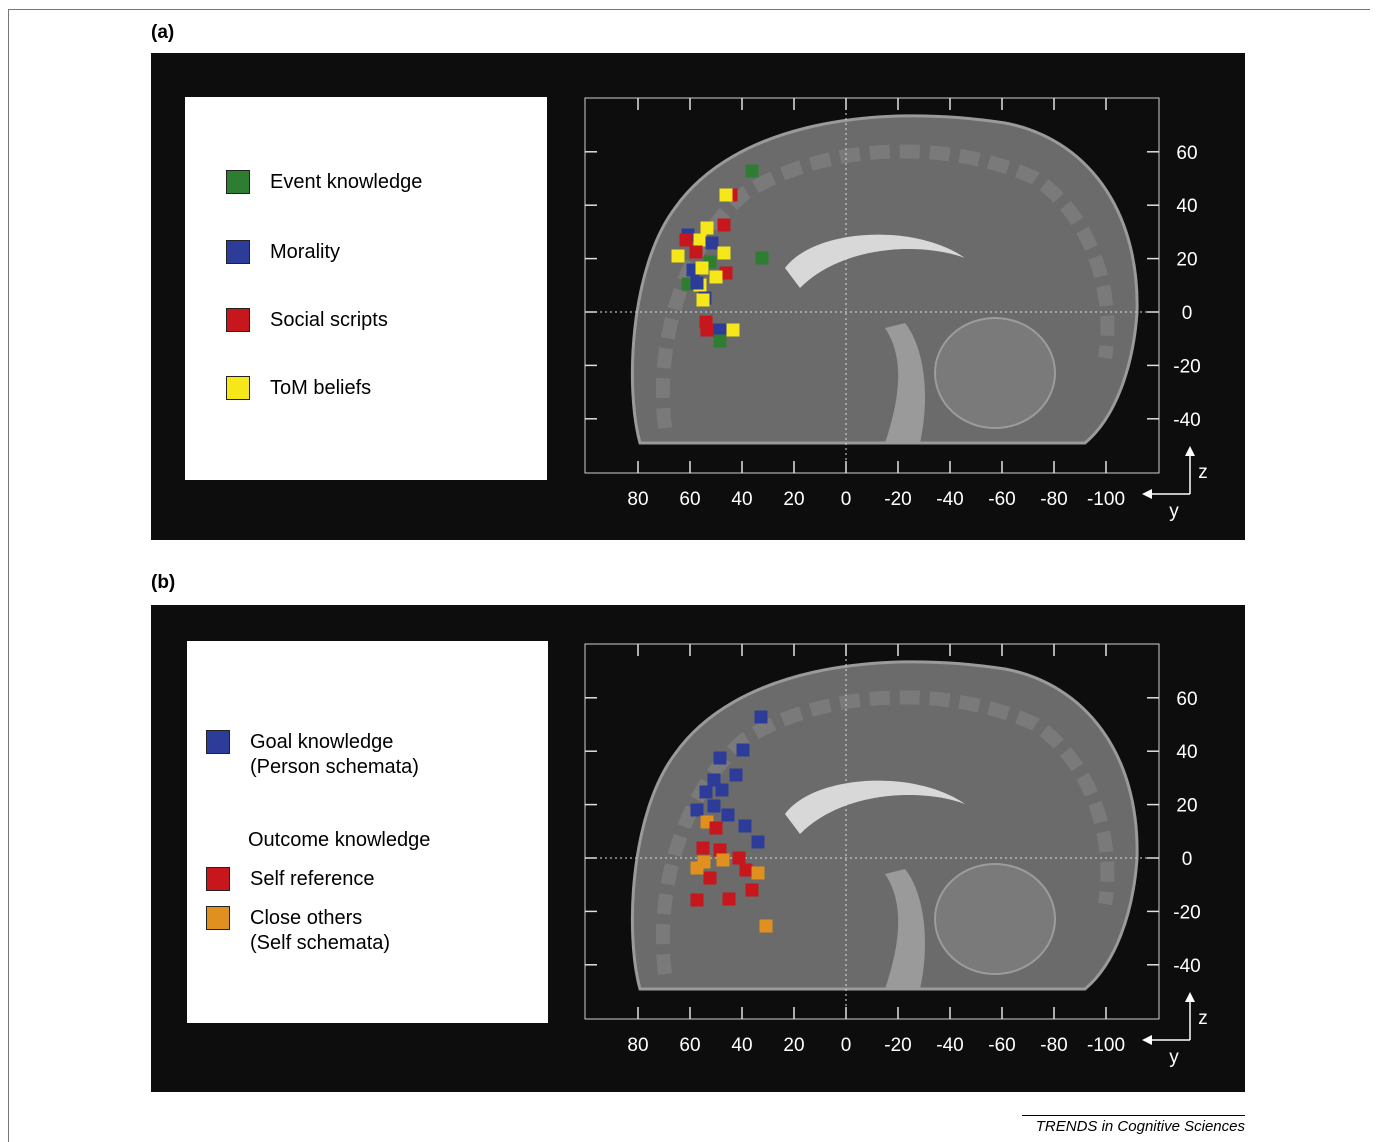  I want to click on frame-top-border, so click(689, 9).